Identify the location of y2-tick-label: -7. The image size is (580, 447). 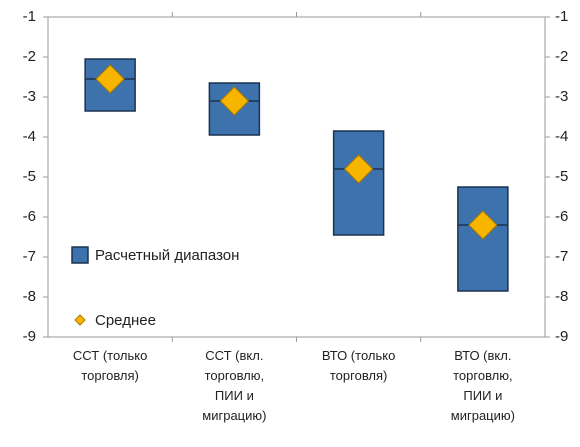
(561, 256).